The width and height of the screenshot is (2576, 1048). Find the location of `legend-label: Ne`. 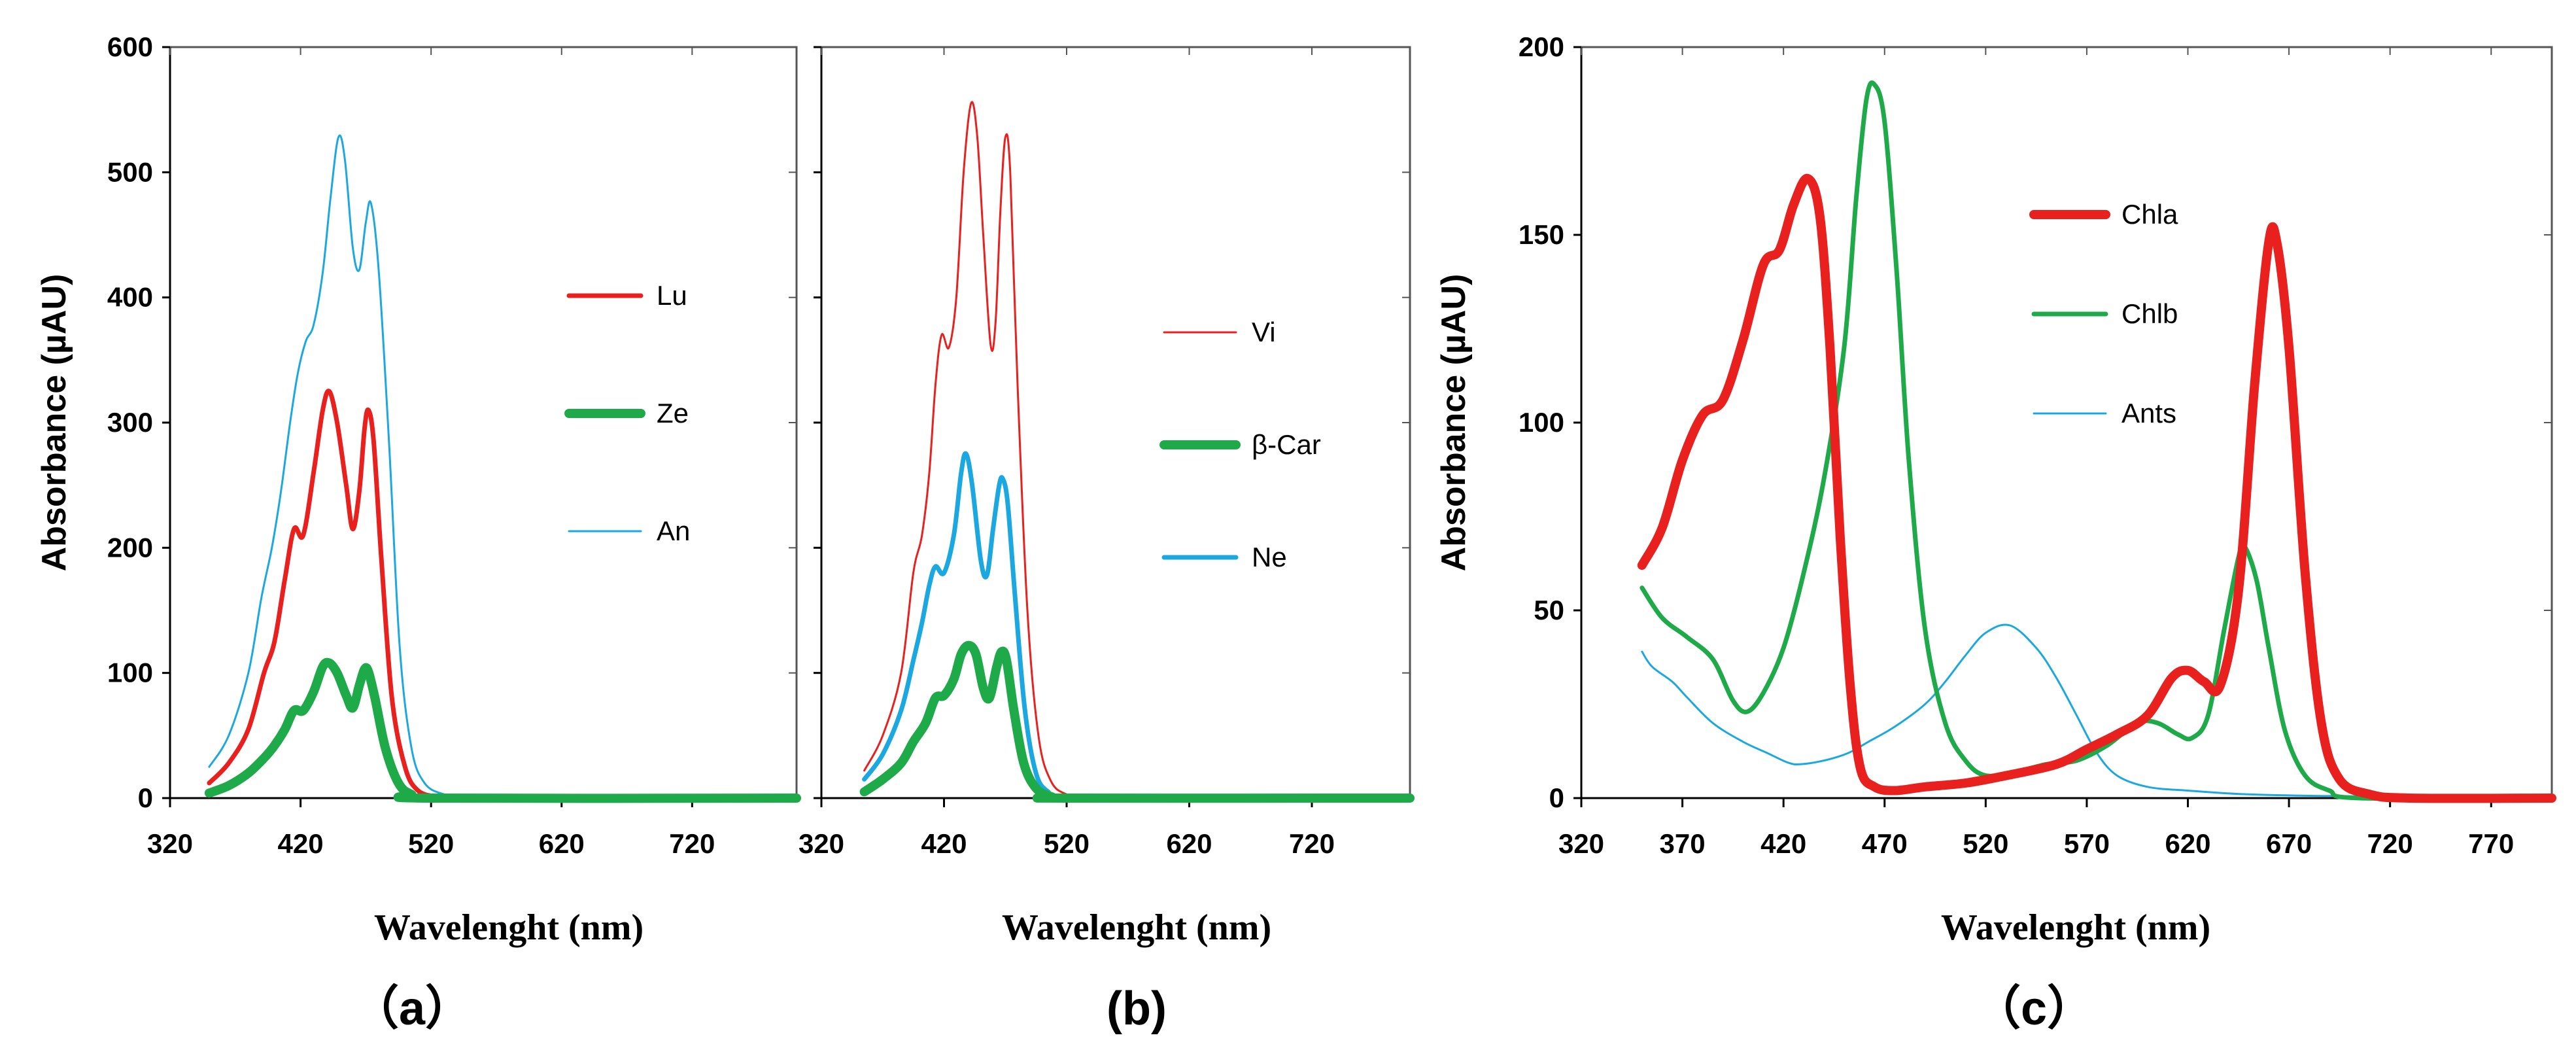

legend-label: Ne is located at coordinates (1270, 557).